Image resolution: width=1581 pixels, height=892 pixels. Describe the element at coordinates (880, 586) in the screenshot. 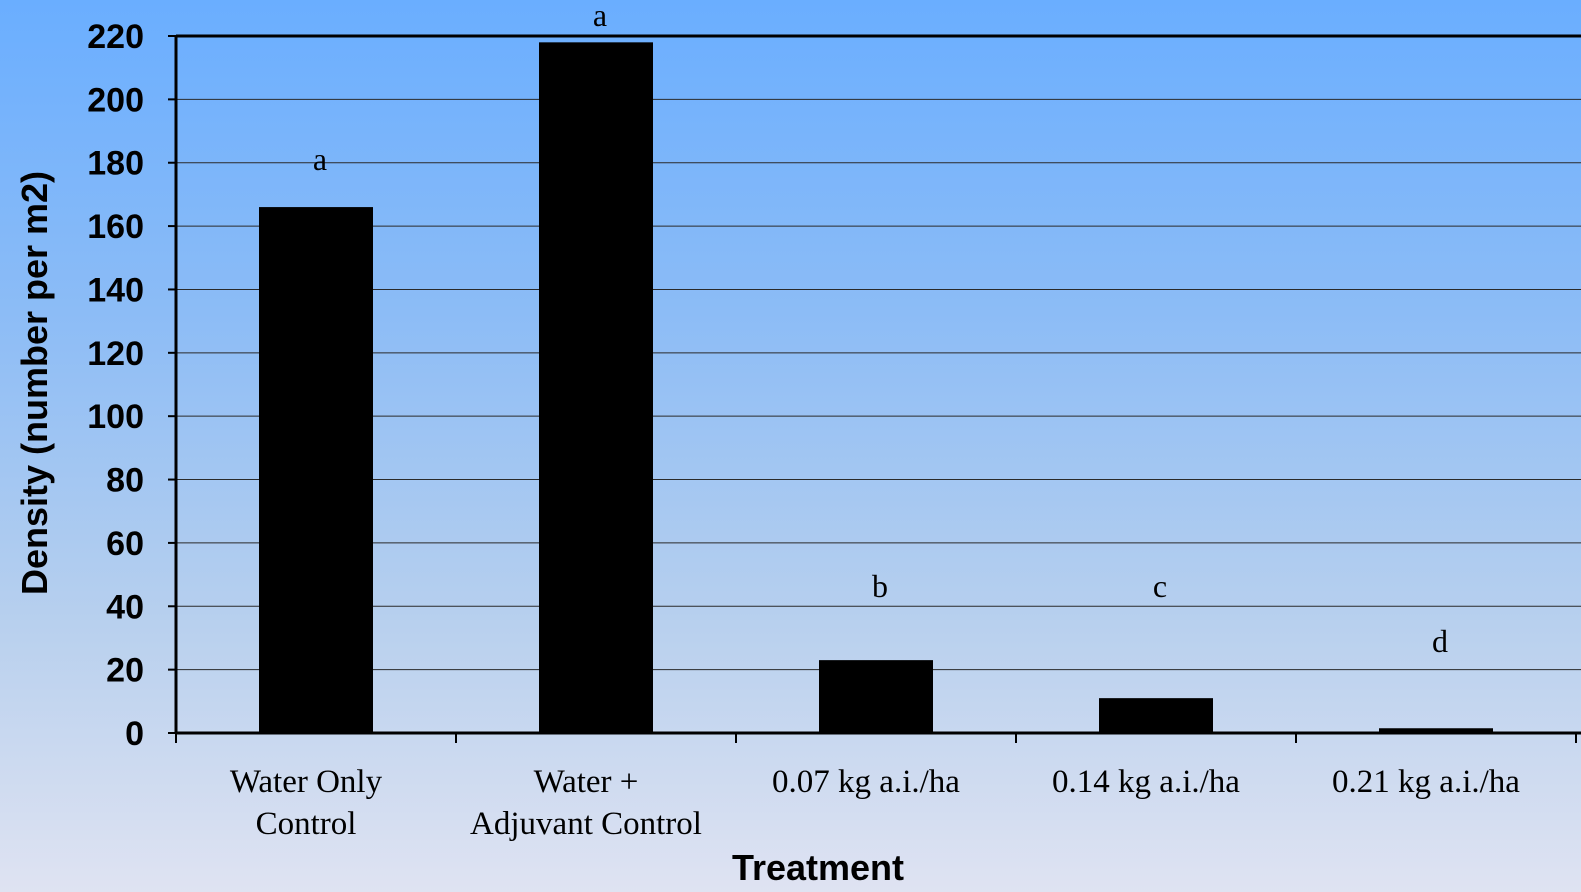

I see `significance-letter: b` at that location.